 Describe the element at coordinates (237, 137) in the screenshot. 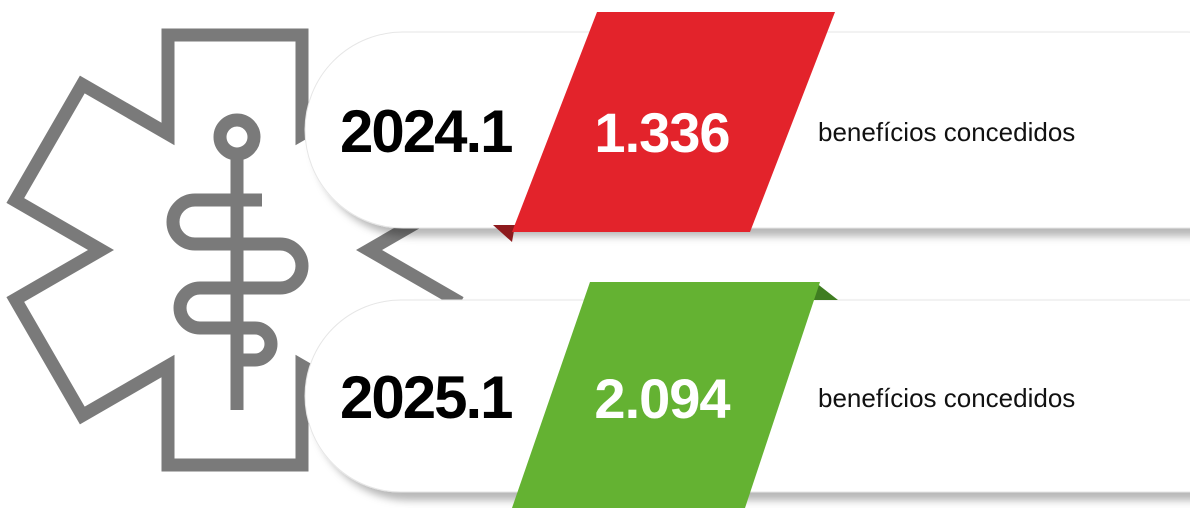

I see `rod-top` at that location.